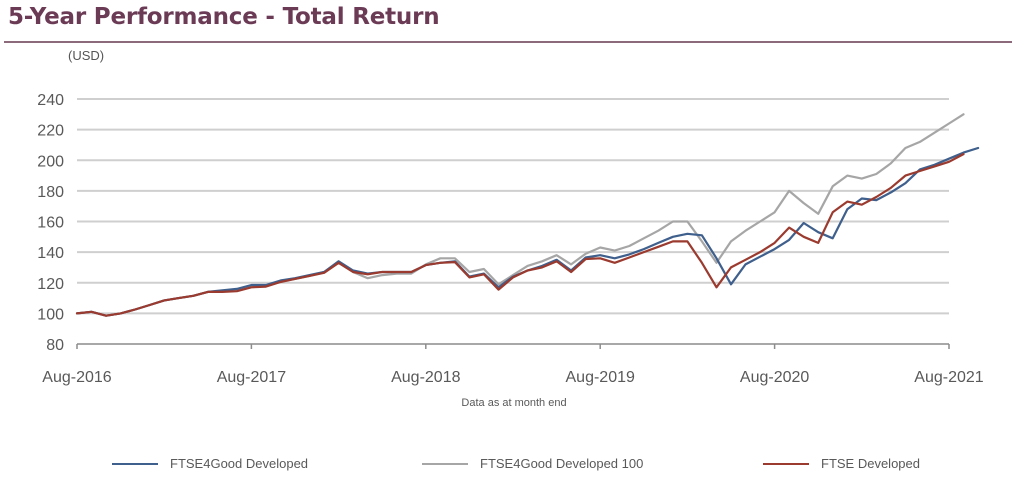 The height and width of the screenshot is (486, 1024). What do you see at coordinates (786, 463) in the screenshot?
I see `legend-swatch-ftse-developed` at bounding box center [786, 463].